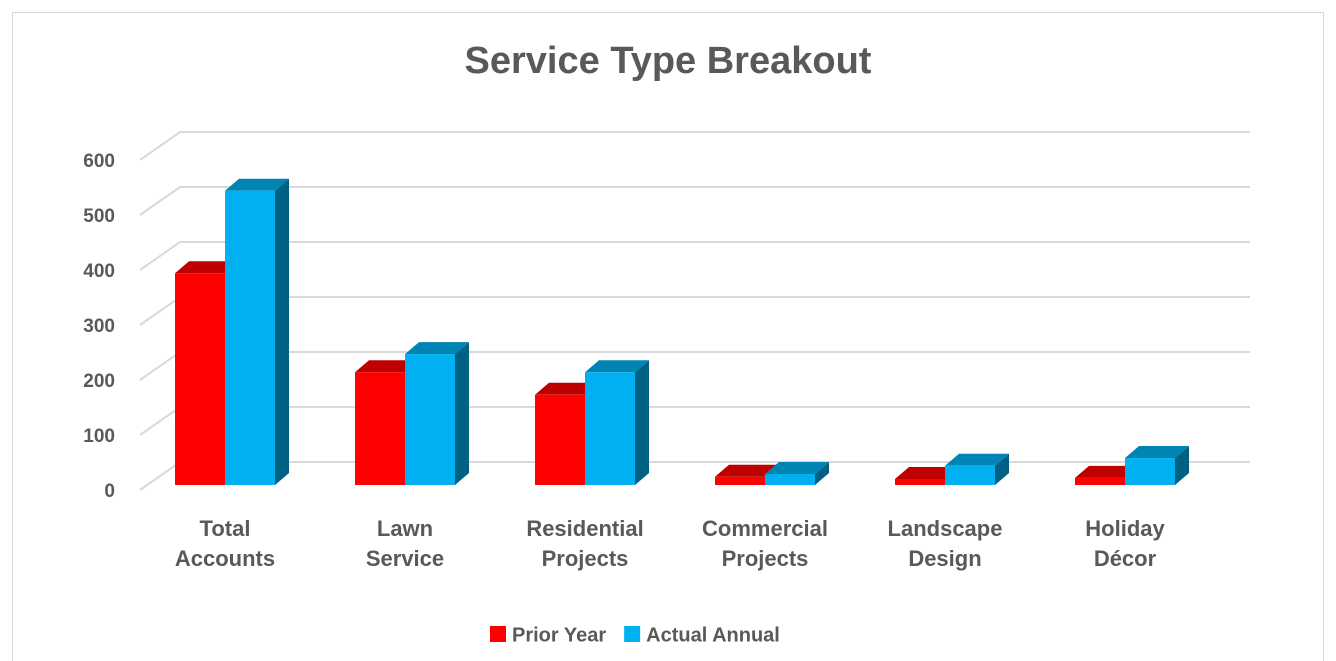 This screenshot has width=1336, height=661. What do you see at coordinates (585, 543) in the screenshot?
I see `x-tick-label: Residential Projects` at bounding box center [585, 543].